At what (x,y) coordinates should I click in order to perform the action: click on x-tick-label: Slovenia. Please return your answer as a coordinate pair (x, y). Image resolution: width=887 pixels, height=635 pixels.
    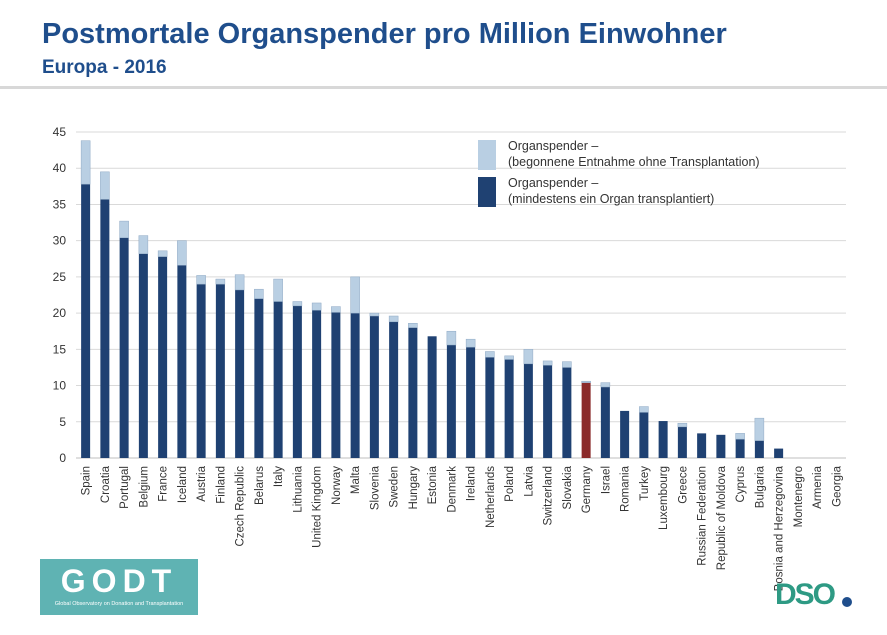
    Looking at the image, I should click on (375, 487).